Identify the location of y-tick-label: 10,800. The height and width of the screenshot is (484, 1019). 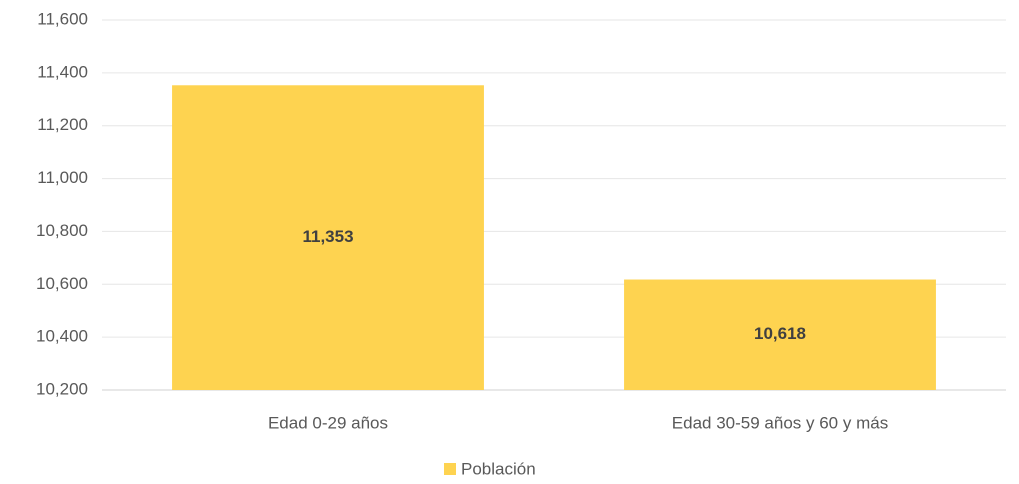
(62, 230).